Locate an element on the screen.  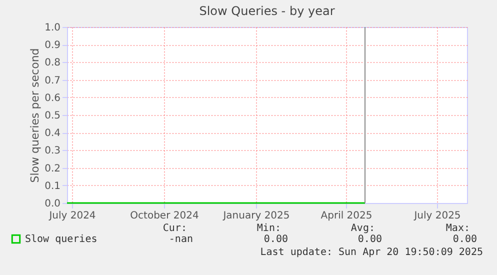
text: Cur: is located at coordinates (174, 228).